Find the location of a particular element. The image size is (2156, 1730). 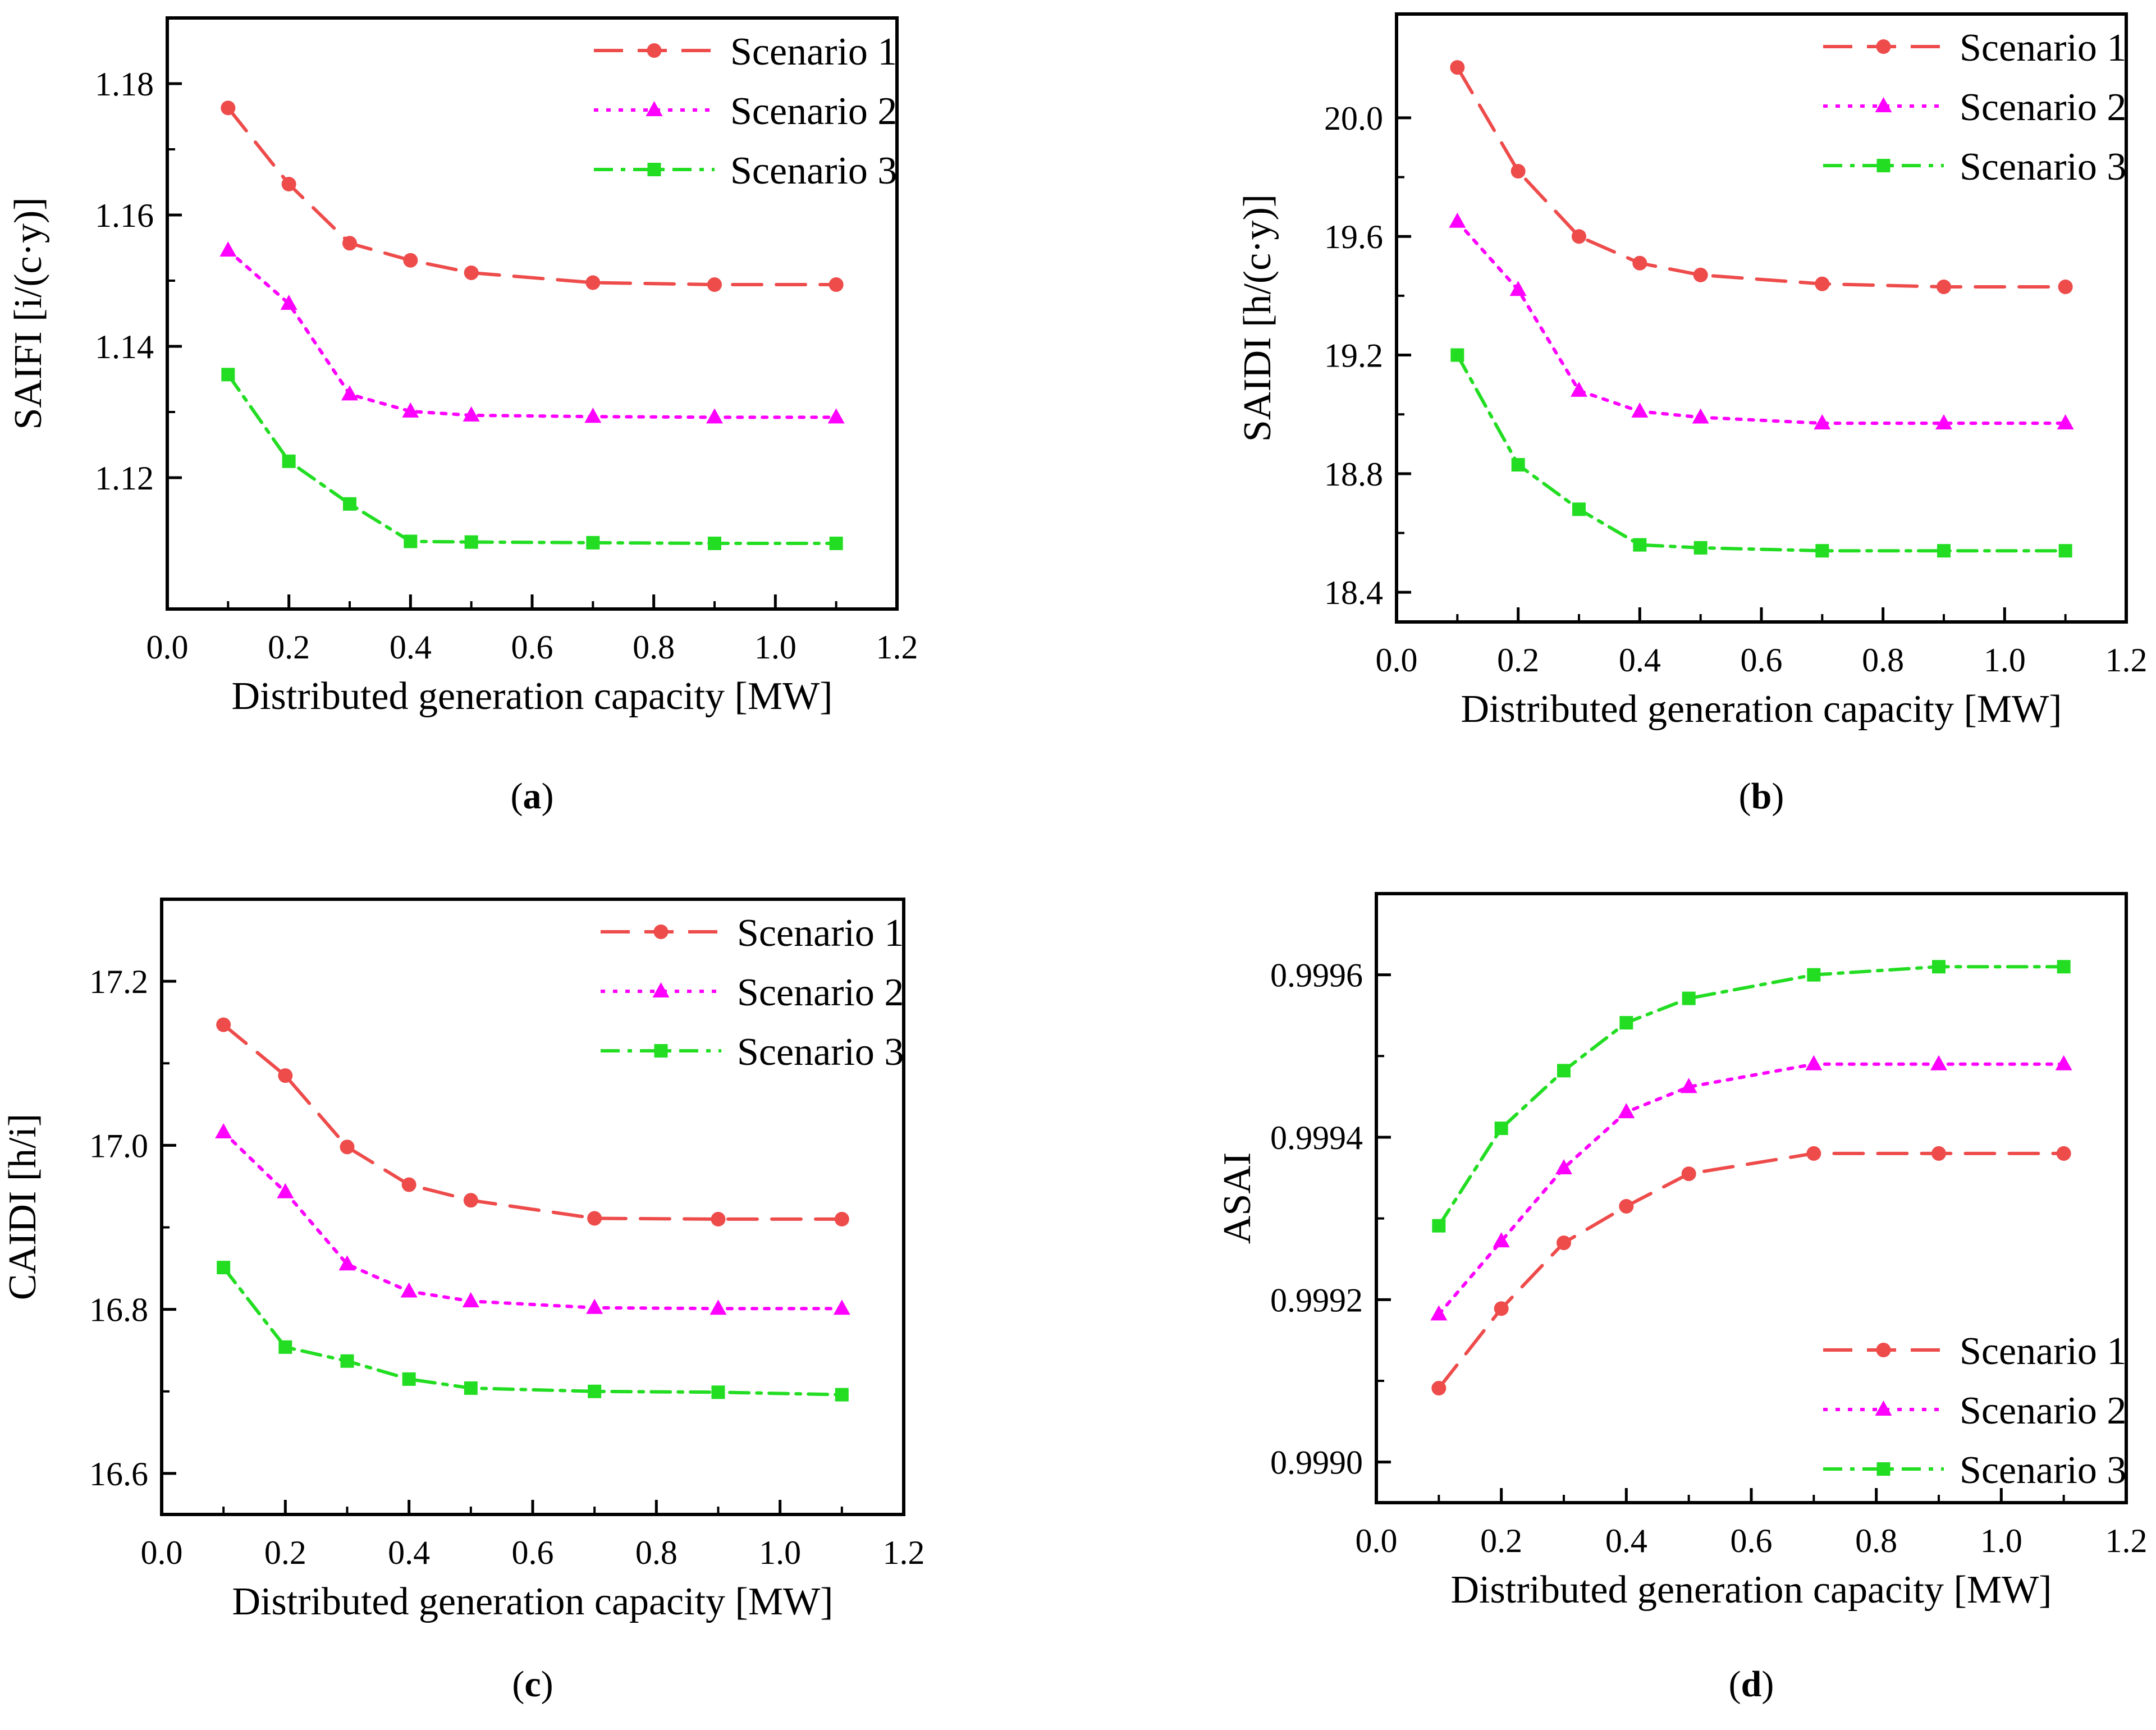

y-tick-label: 18.4 is located at coordinates (1353, 593).